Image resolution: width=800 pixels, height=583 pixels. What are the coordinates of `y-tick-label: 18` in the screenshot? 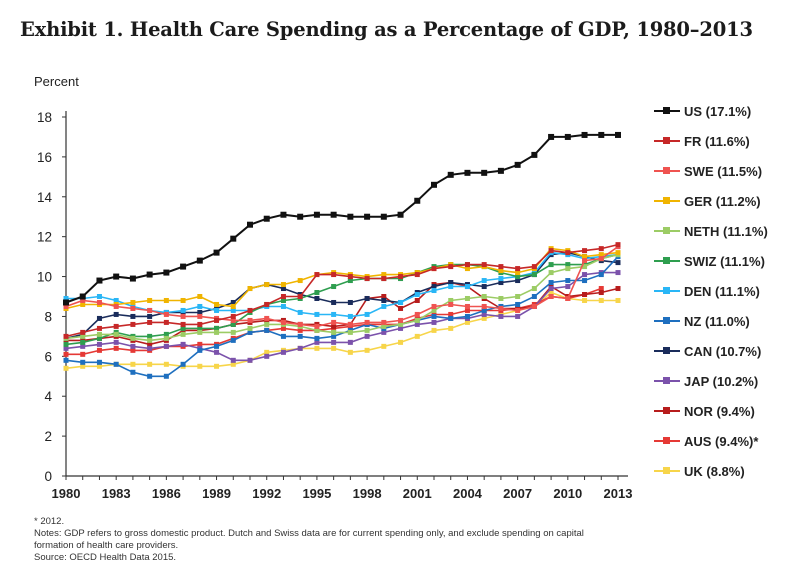 It's located at (44, 117).